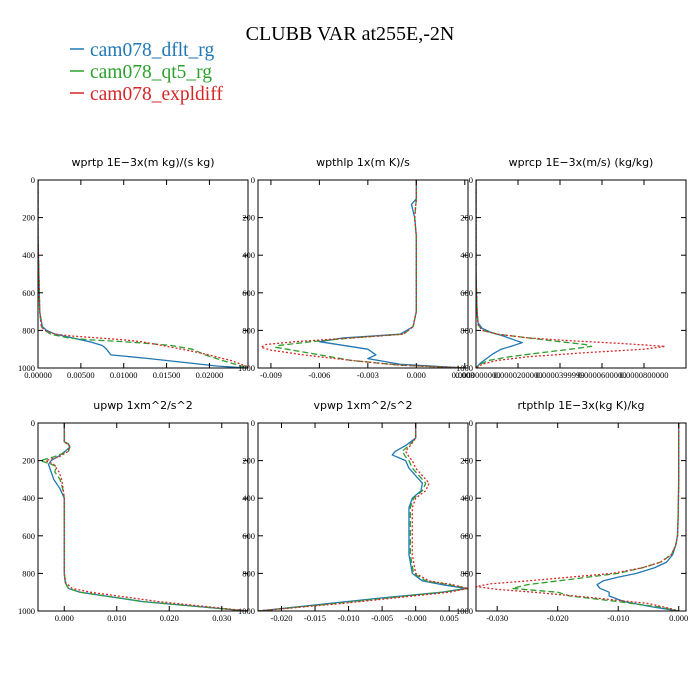 Image resolution: width=700 pixels, height=700 pixels. I want to click on x-tick-label: 0.02000, so click(210, 375).